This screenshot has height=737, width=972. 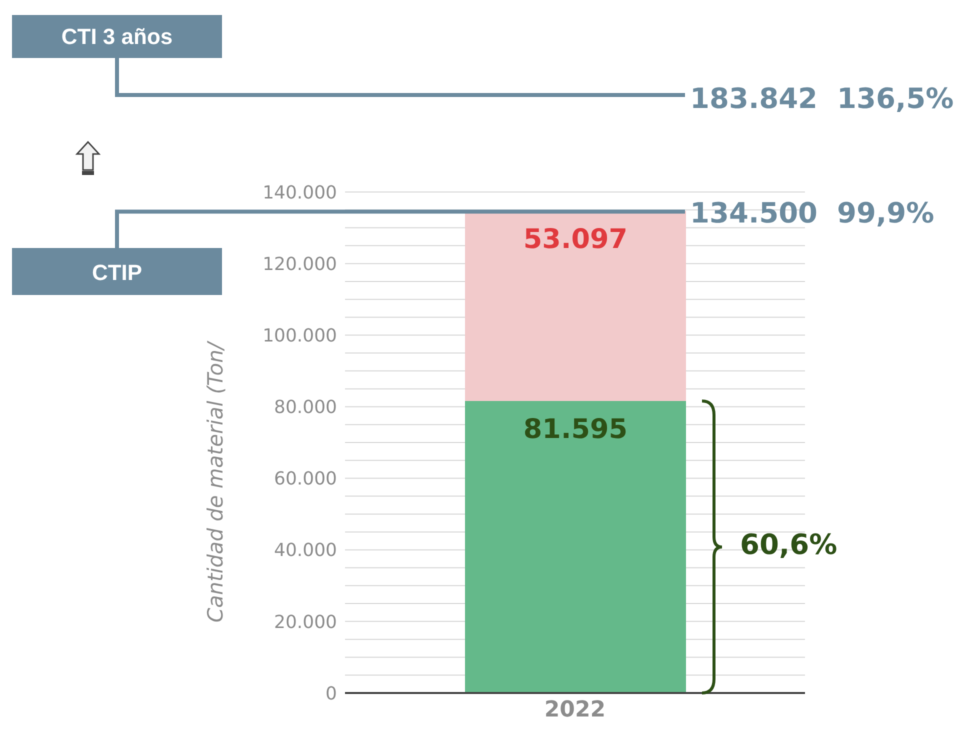 I want to click on text: 183.842 136,5%, so click(x=822, y=98).